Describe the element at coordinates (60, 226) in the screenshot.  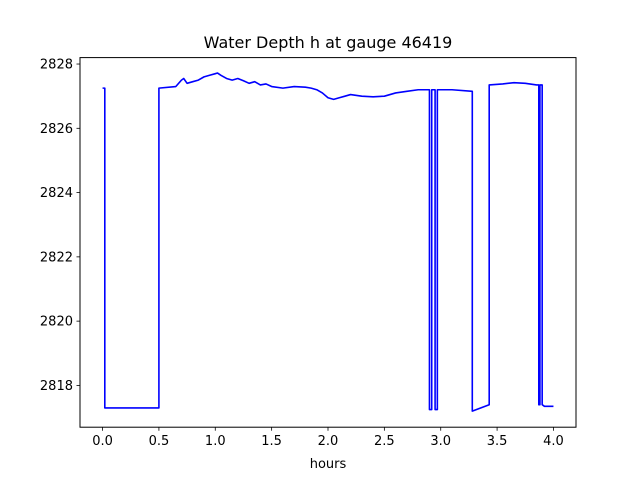
I see `y-axis-ticks: 2818 2820 2822 2824 2826 2828` at that location.